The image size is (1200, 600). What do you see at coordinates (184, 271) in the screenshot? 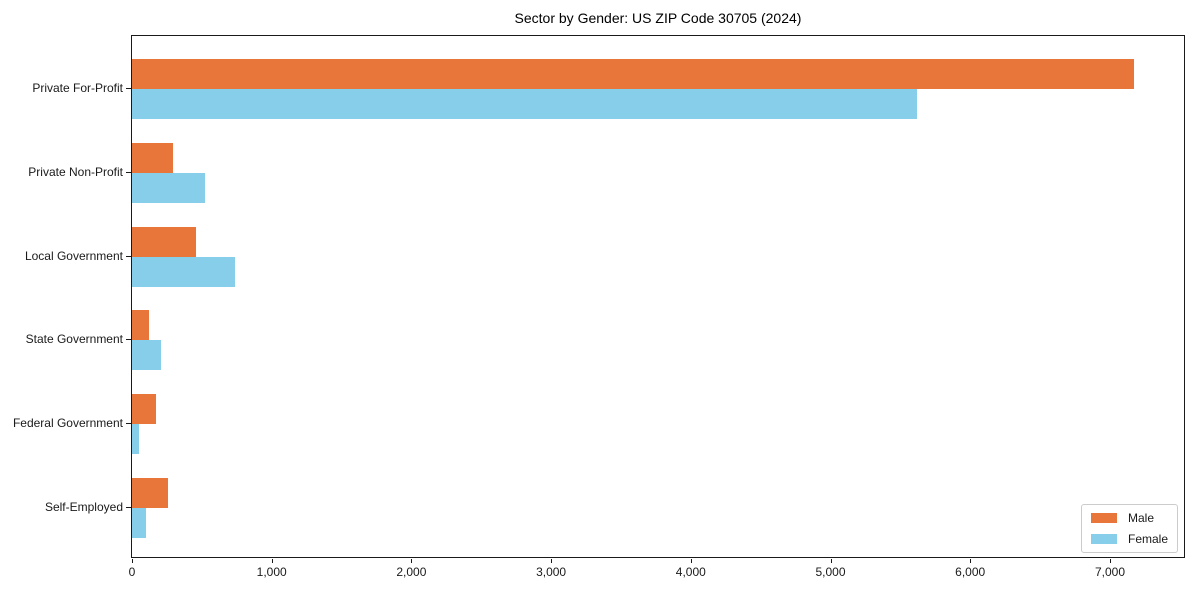
I see `bar-female-local-government` at bounding box center [184, 271].